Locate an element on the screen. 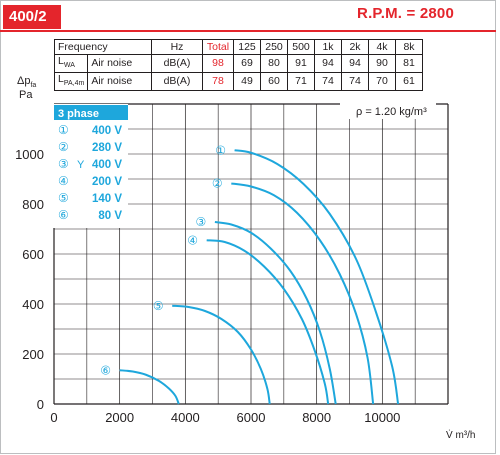  legend-marker: ③ is located at coordinates (63, 164).